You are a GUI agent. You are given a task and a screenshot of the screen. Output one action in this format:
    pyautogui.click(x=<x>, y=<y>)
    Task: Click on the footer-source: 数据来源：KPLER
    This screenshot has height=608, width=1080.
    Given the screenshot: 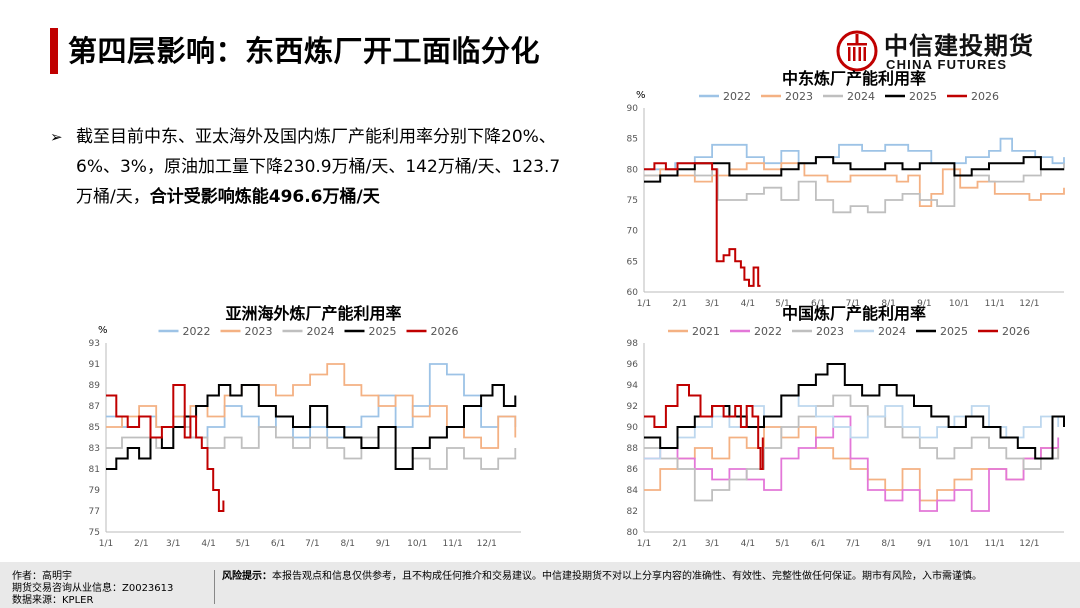 What is the action you would take?
    pyautogui.click(x=53, y=600)
    